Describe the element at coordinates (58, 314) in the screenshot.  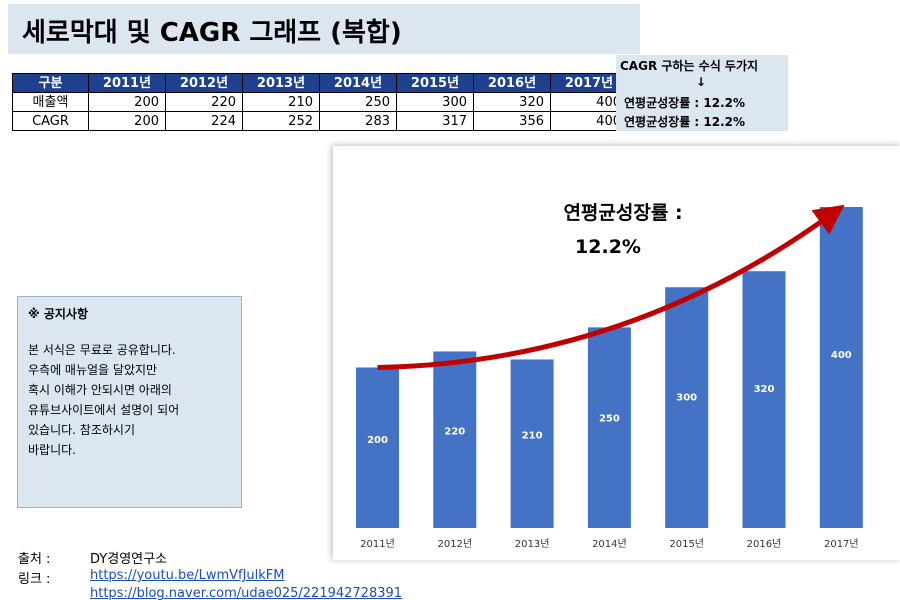
I see `notice-heading: ※ 공지사항` at that location.